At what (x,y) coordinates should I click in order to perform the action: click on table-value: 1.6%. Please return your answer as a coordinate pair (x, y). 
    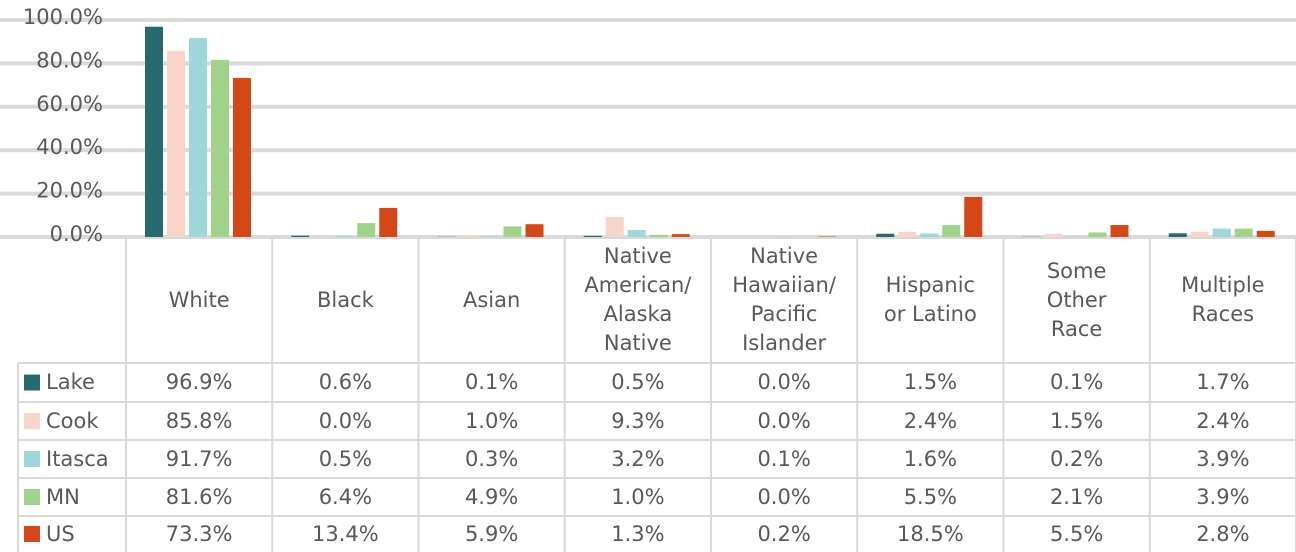
    Looking at the image, I should click on (930, 458).